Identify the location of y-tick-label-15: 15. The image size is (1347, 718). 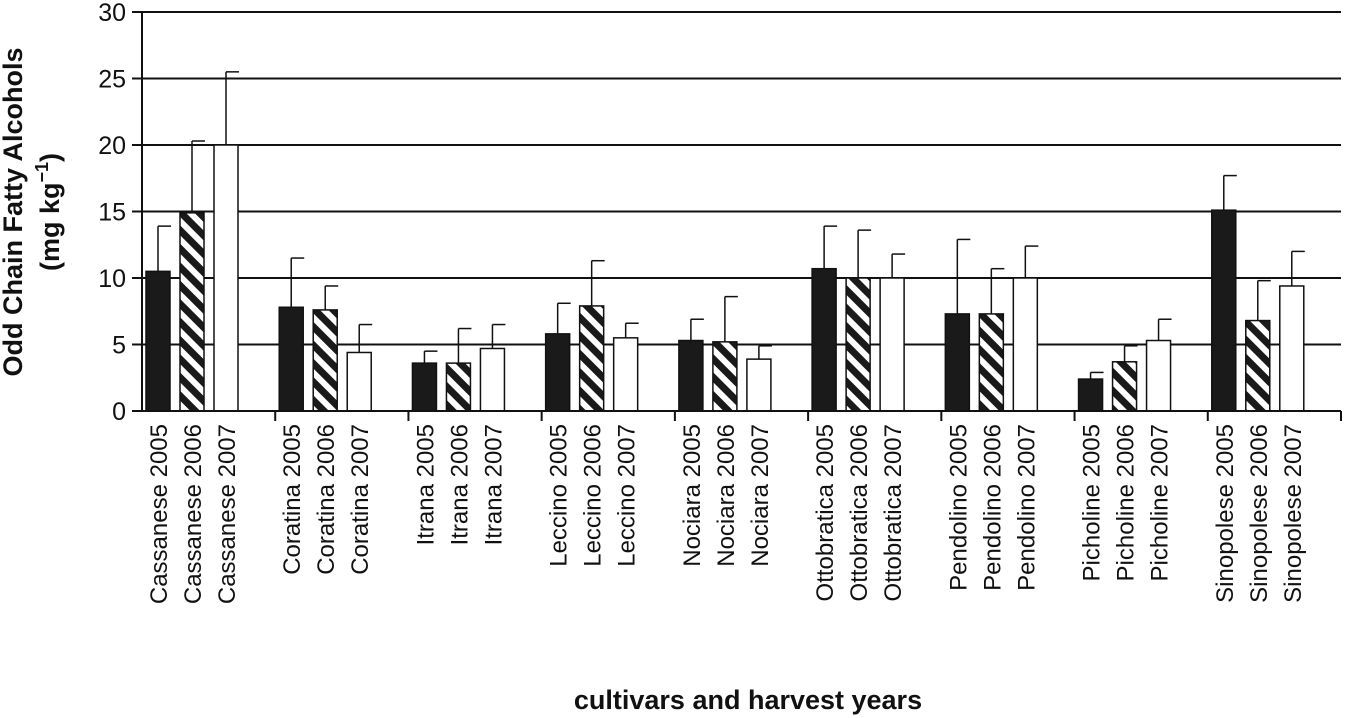
(112, 213).